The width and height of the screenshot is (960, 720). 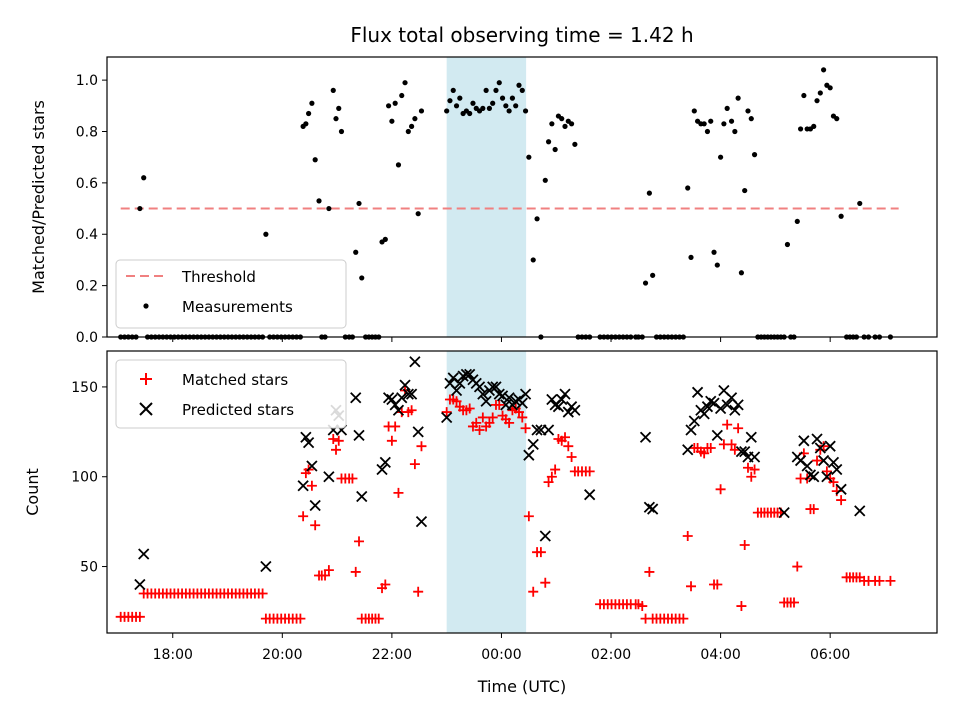 What do you see at coordinates (235, 380) in the screenshot?
I see `legend-matched-label: Matched stars` at bounding box center [235, 380].